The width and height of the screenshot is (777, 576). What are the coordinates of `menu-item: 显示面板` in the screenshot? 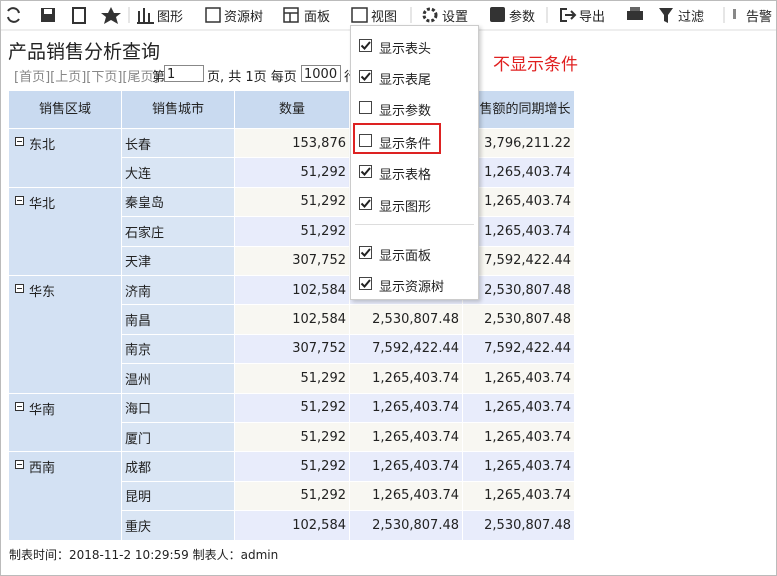 It's located at (413, 253).